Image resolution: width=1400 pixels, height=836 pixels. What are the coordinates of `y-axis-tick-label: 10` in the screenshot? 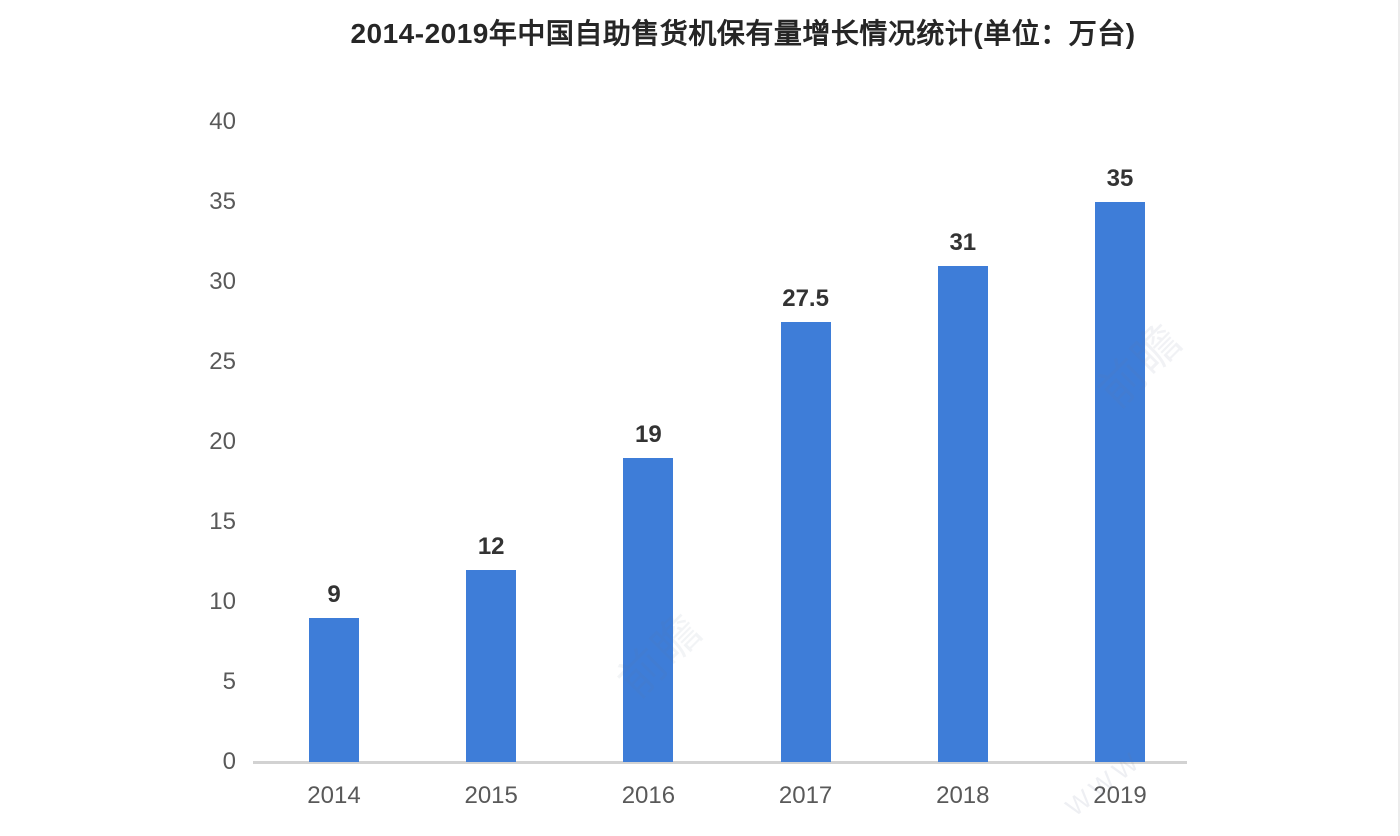 It's located at (222, 601).